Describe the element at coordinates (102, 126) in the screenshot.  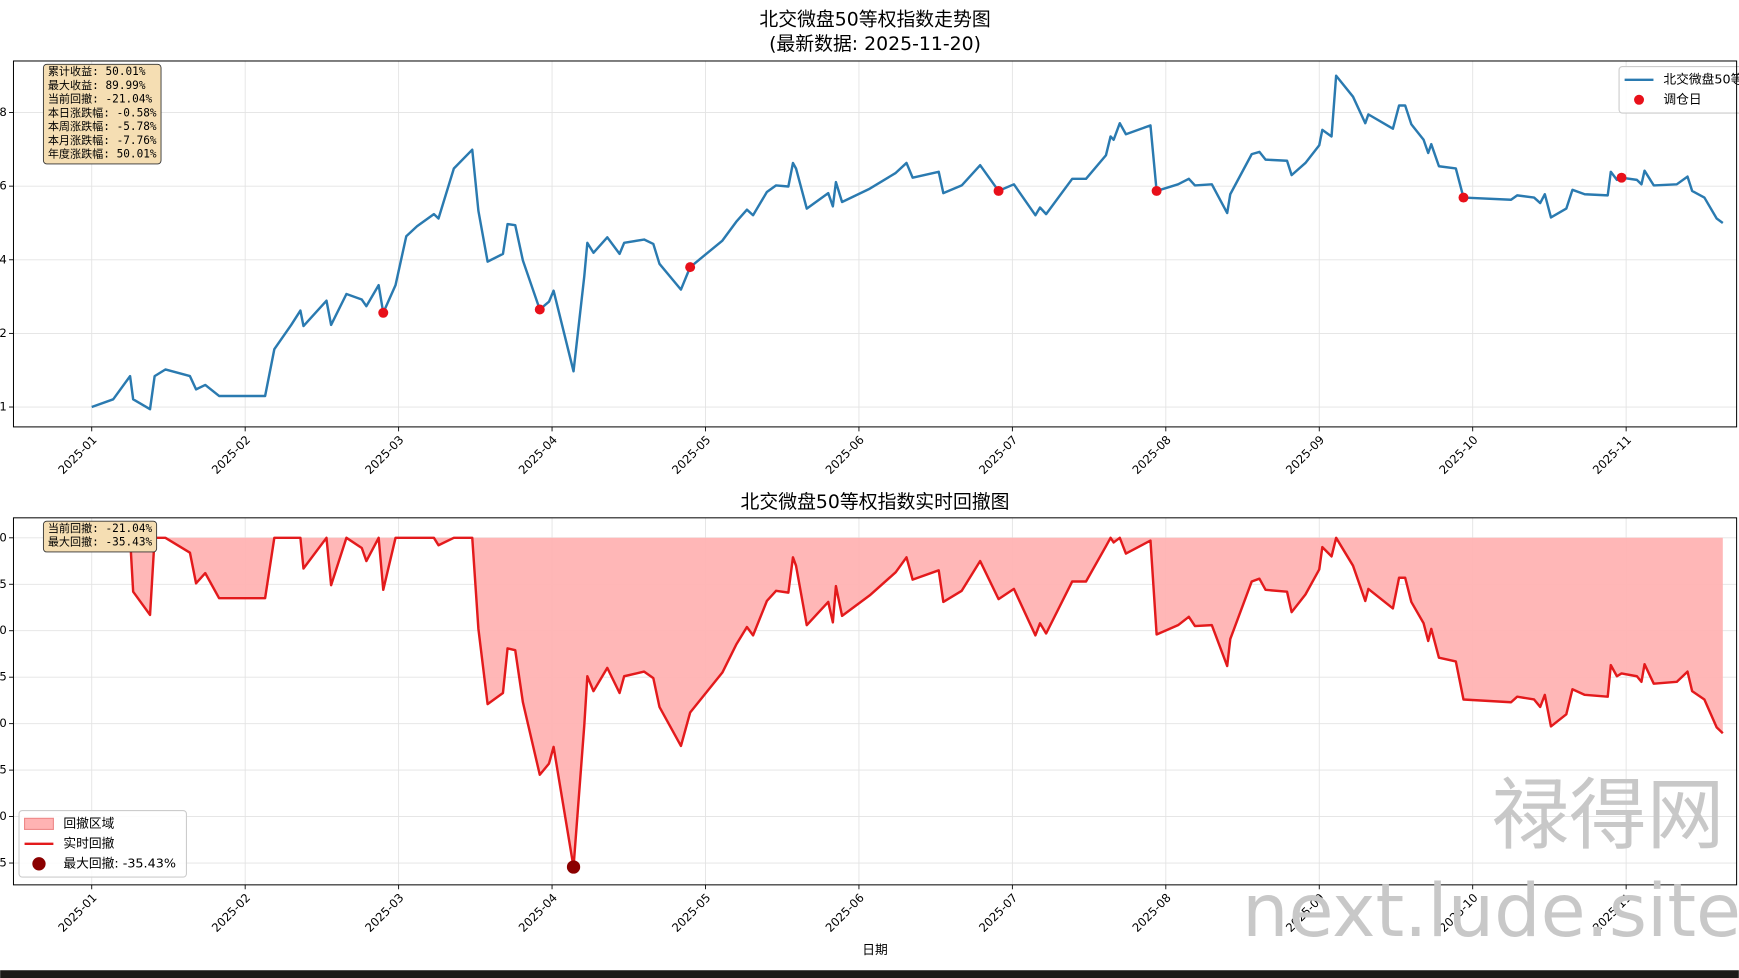
I see `stats-line: 本周涨跌幅: -5.78%` at that location.